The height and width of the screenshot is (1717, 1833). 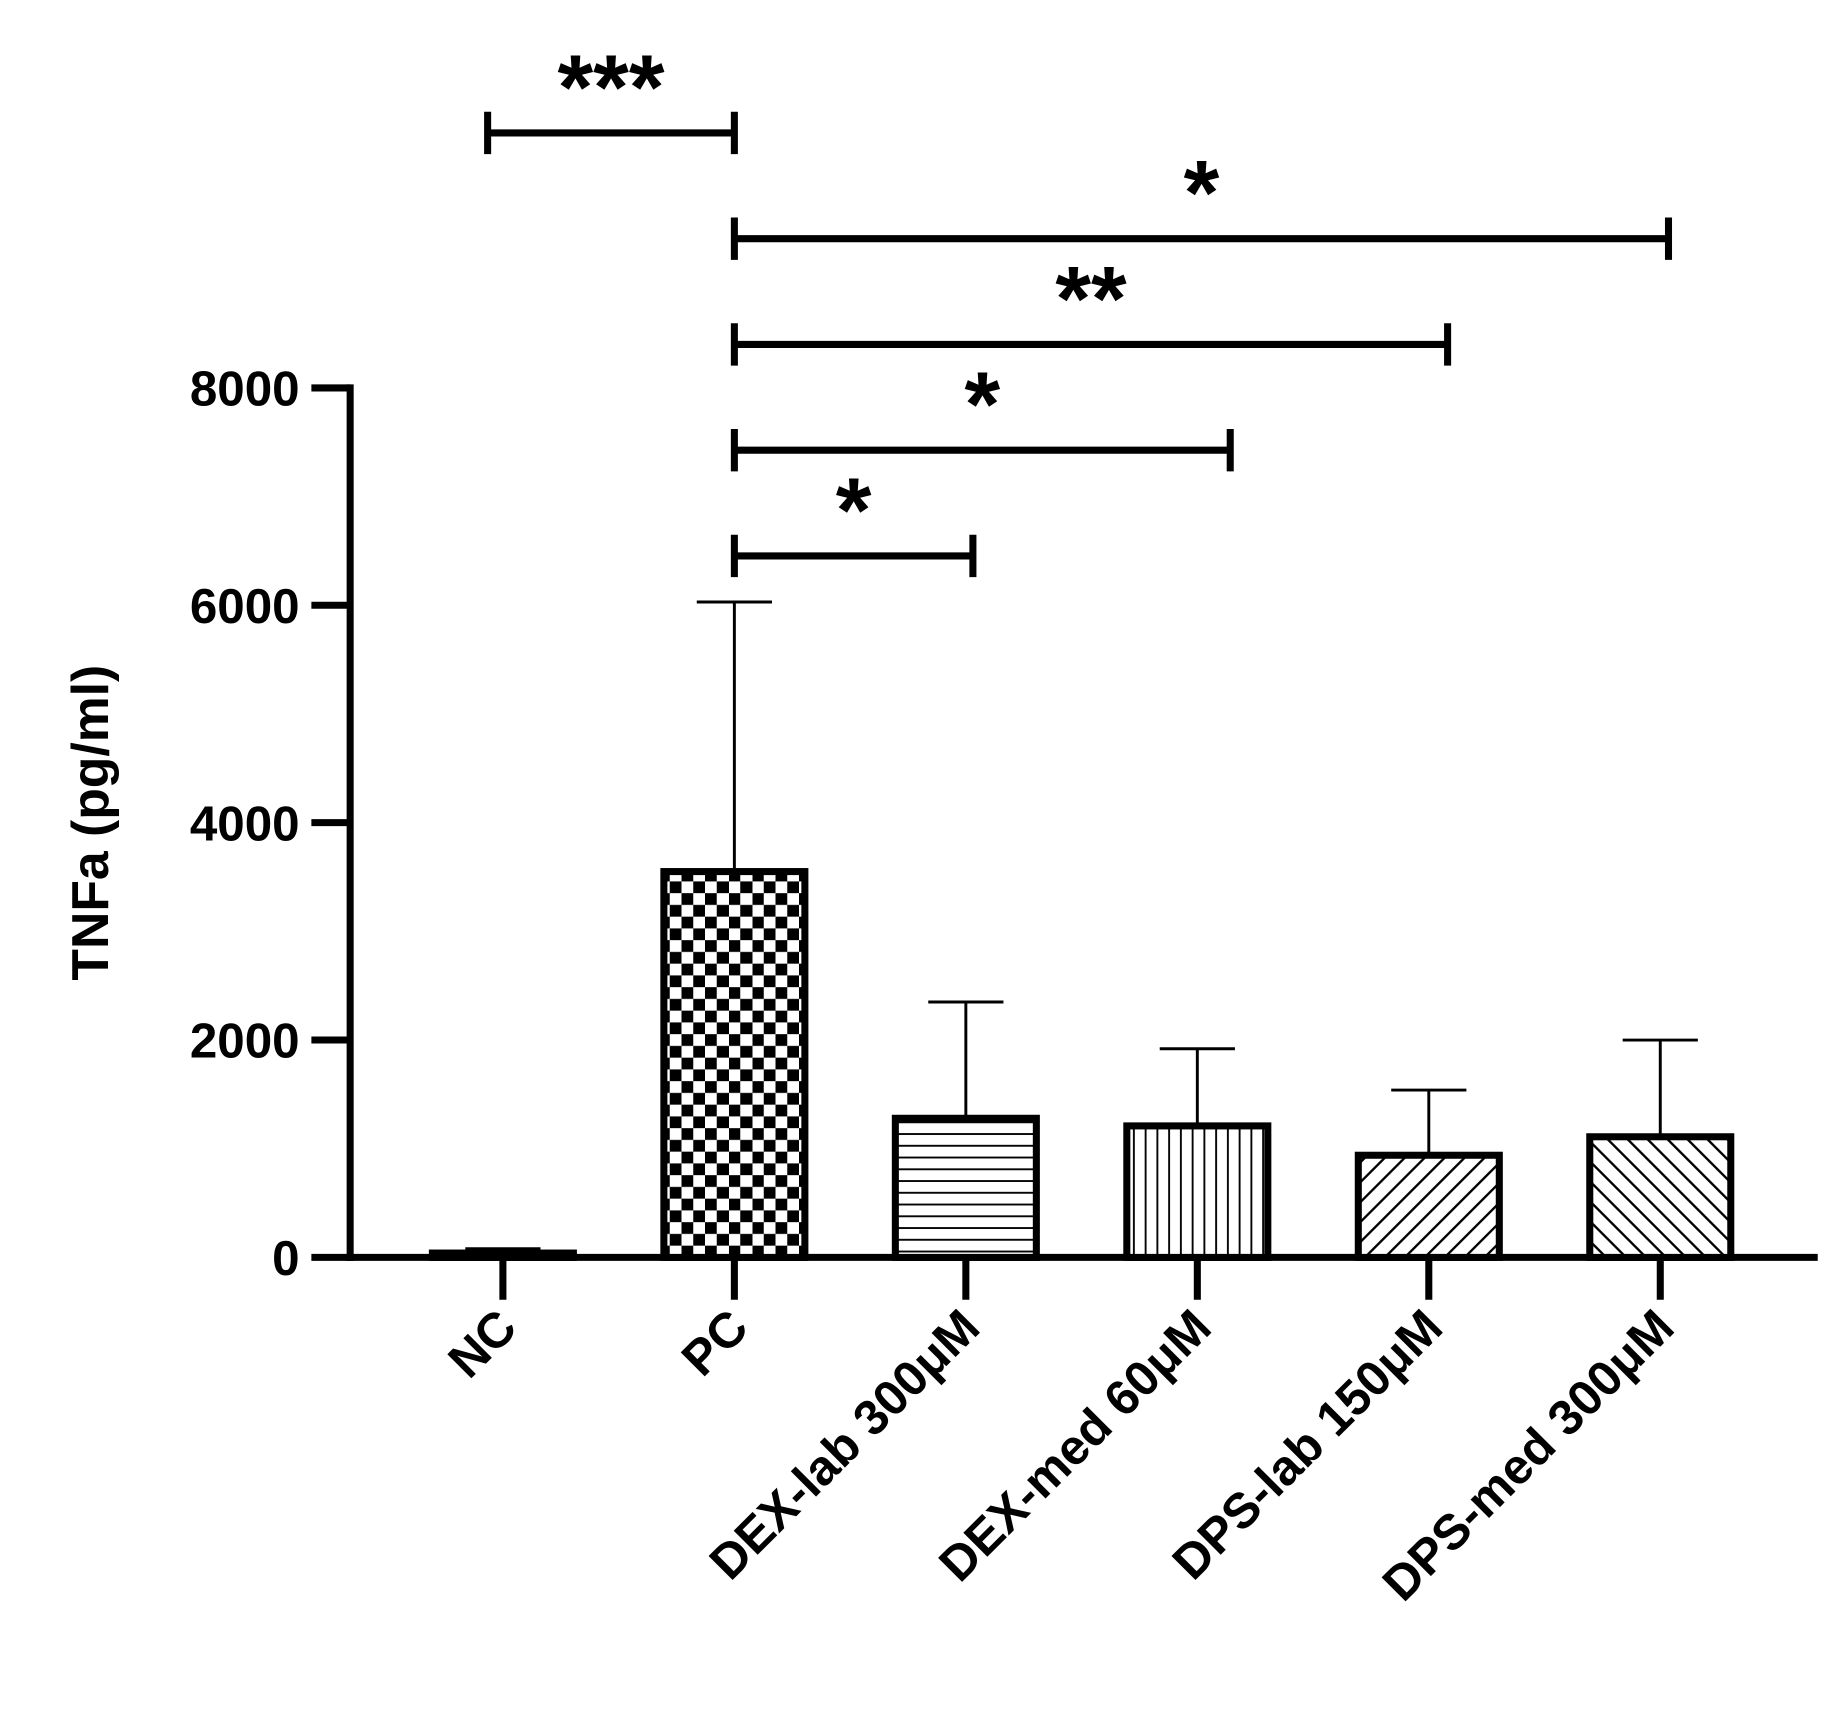 What do you see at coordinates (90, 823) in the screenshot?
I see `y-axis-label: TNFa (pg/ml)` at bounding box center [90, 823].